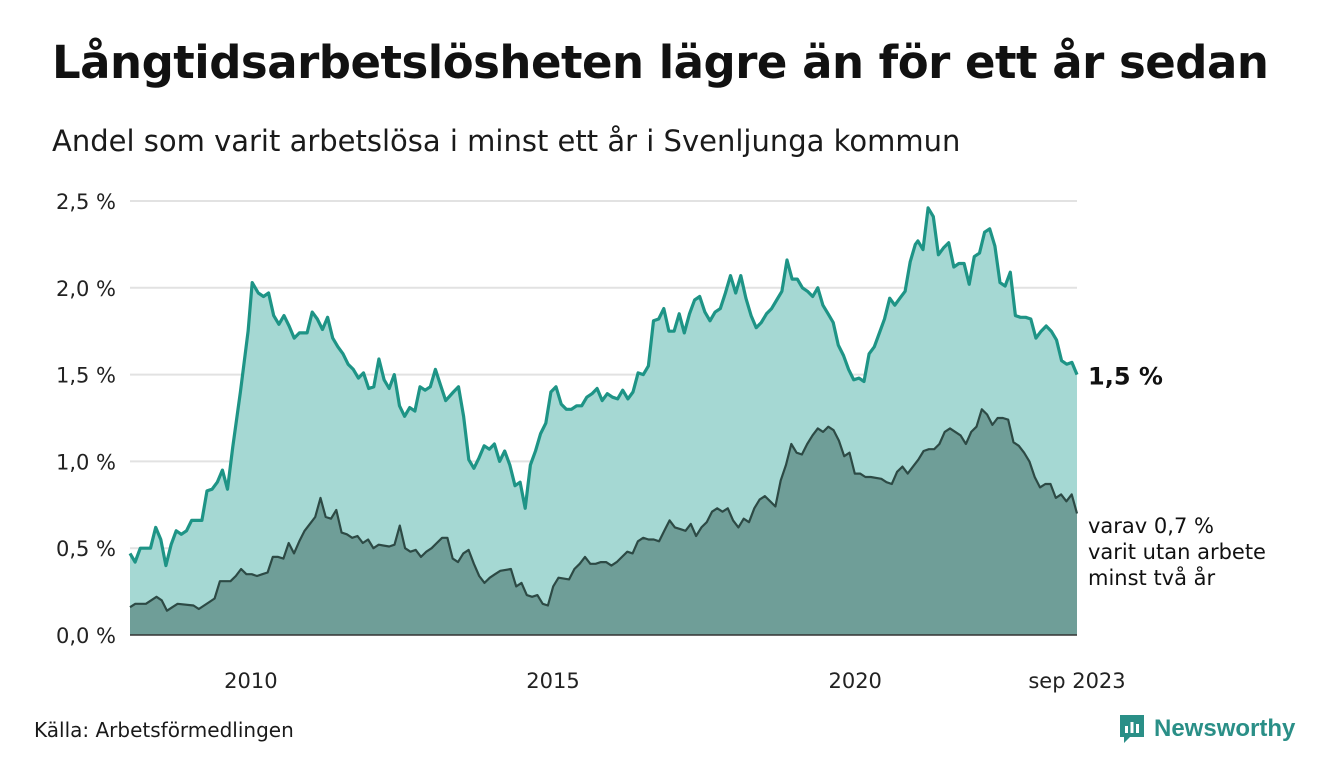  Describe the element at coordinates (1125, 377) in the screenshot. I see `end-label-total: 1,5 %` at that location.